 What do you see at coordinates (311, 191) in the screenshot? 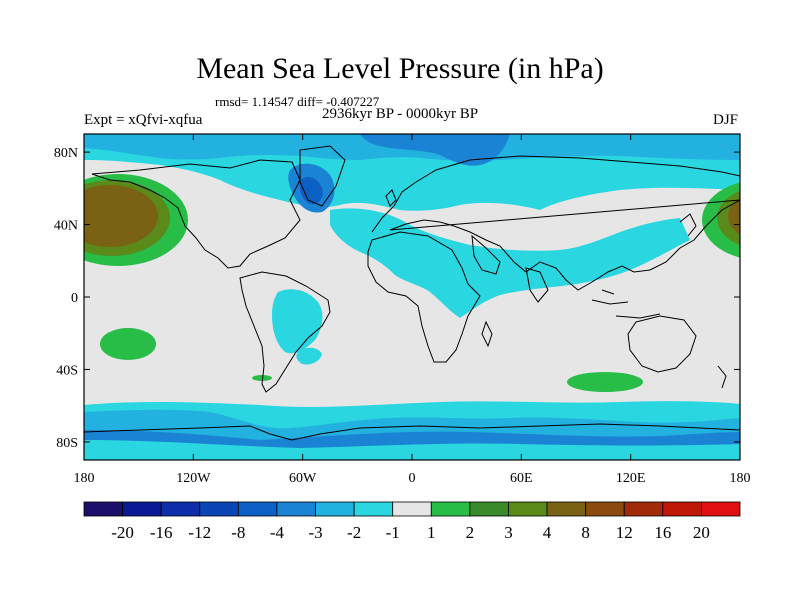
I see `greenland-dark-blue` at bounding box center [311, 191].